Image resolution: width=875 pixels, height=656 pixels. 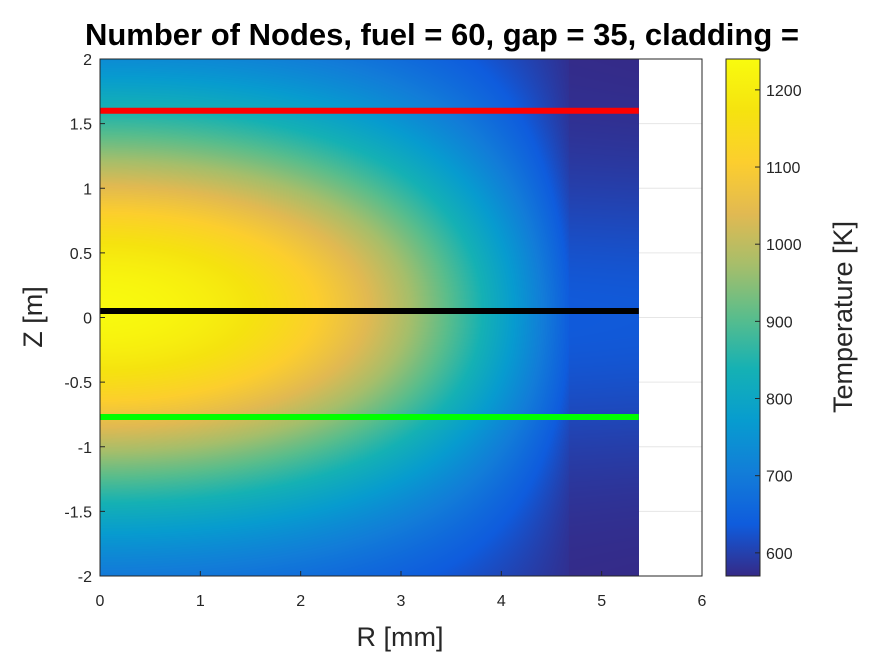 What do you see at coordinates (401, 590) in the screenshot?
I see `x-axis: 0 1 2 3 4 5 6` at bounding box center [401, 590].